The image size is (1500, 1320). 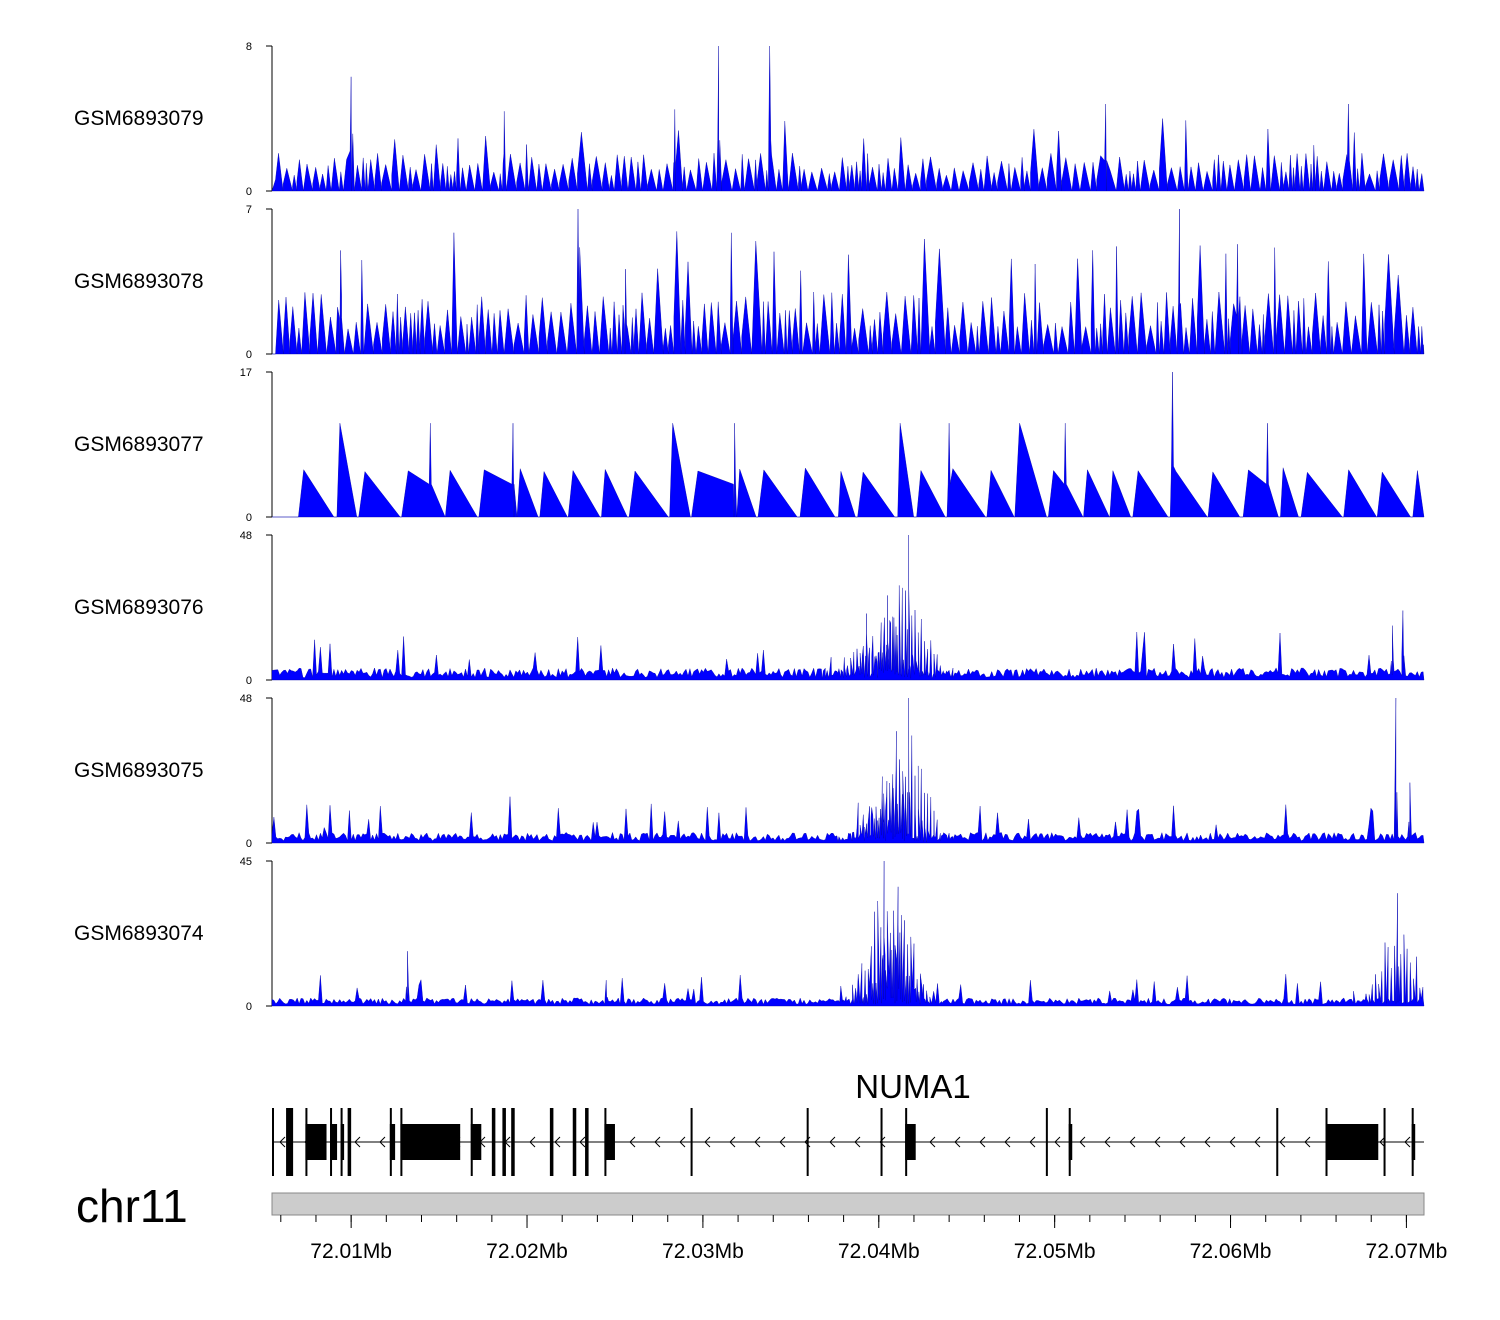 I want to click on y-tick-label-max: 8, so click(x=249, y=47).